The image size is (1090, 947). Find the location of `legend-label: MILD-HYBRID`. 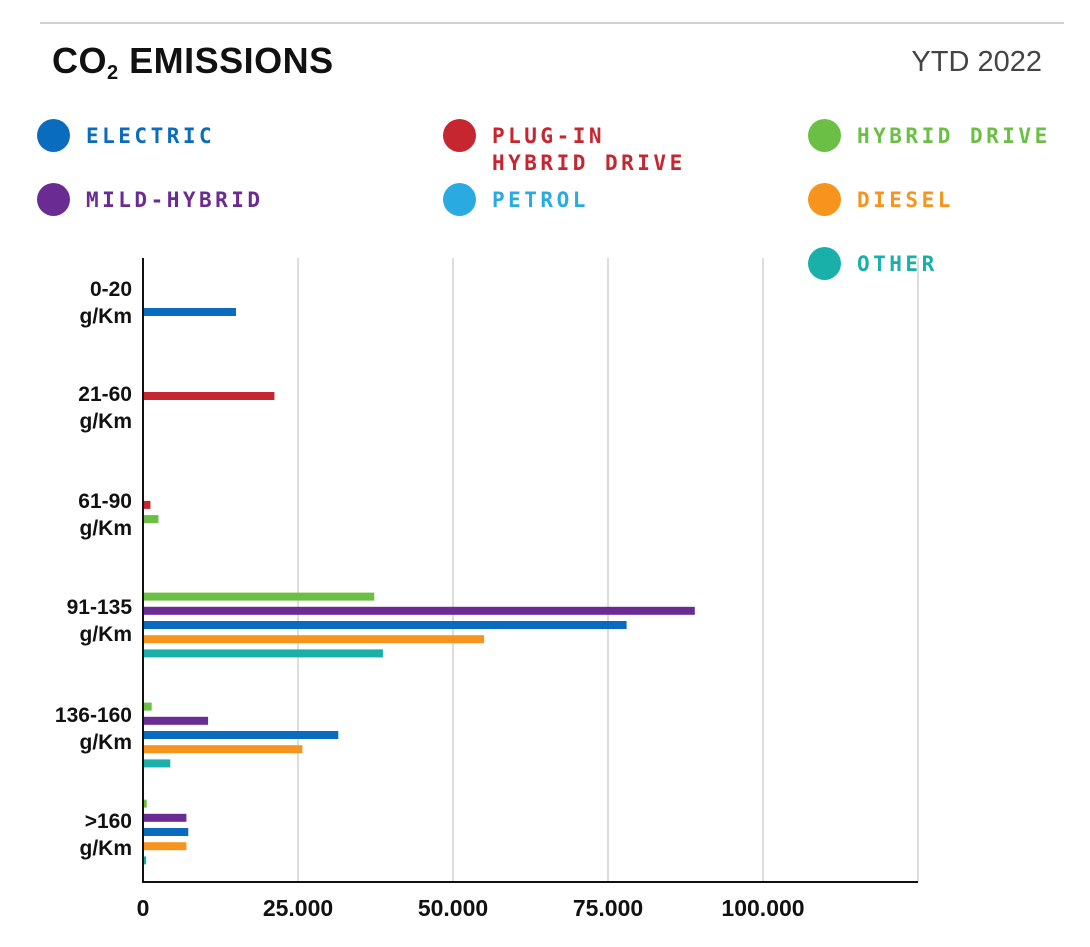

legend-label: MILD-HYBRID is located at coordinates (175, 200).